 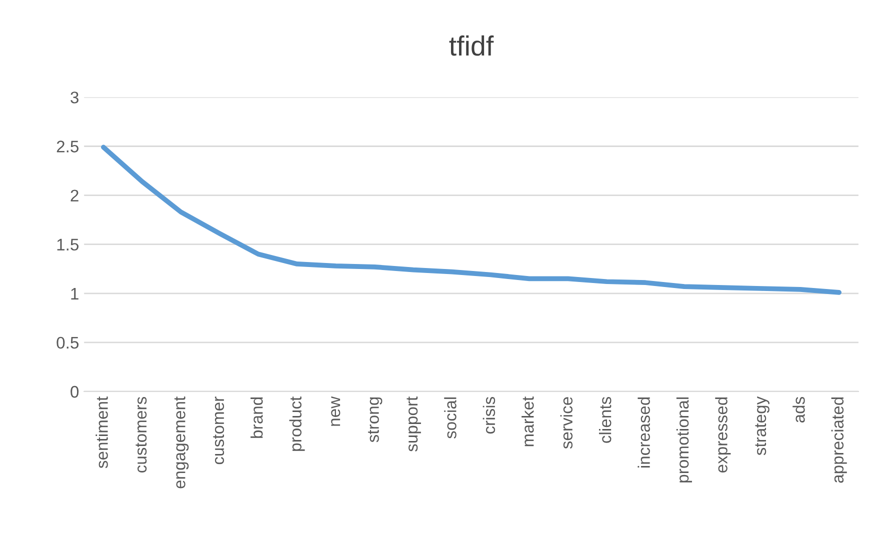 What do you see at coordinates (218, 430) in the screenshot?
I see `x-tick-label: customer` at bounding box center [218, 430].